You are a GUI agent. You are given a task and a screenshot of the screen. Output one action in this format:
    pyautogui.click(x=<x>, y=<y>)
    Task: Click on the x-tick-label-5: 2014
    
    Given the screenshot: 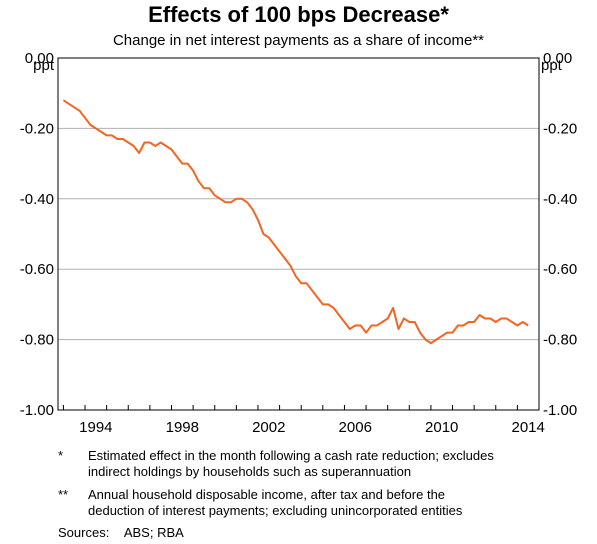 What is the action you would take?
    pyautogui.click(x=528, y=427)
    